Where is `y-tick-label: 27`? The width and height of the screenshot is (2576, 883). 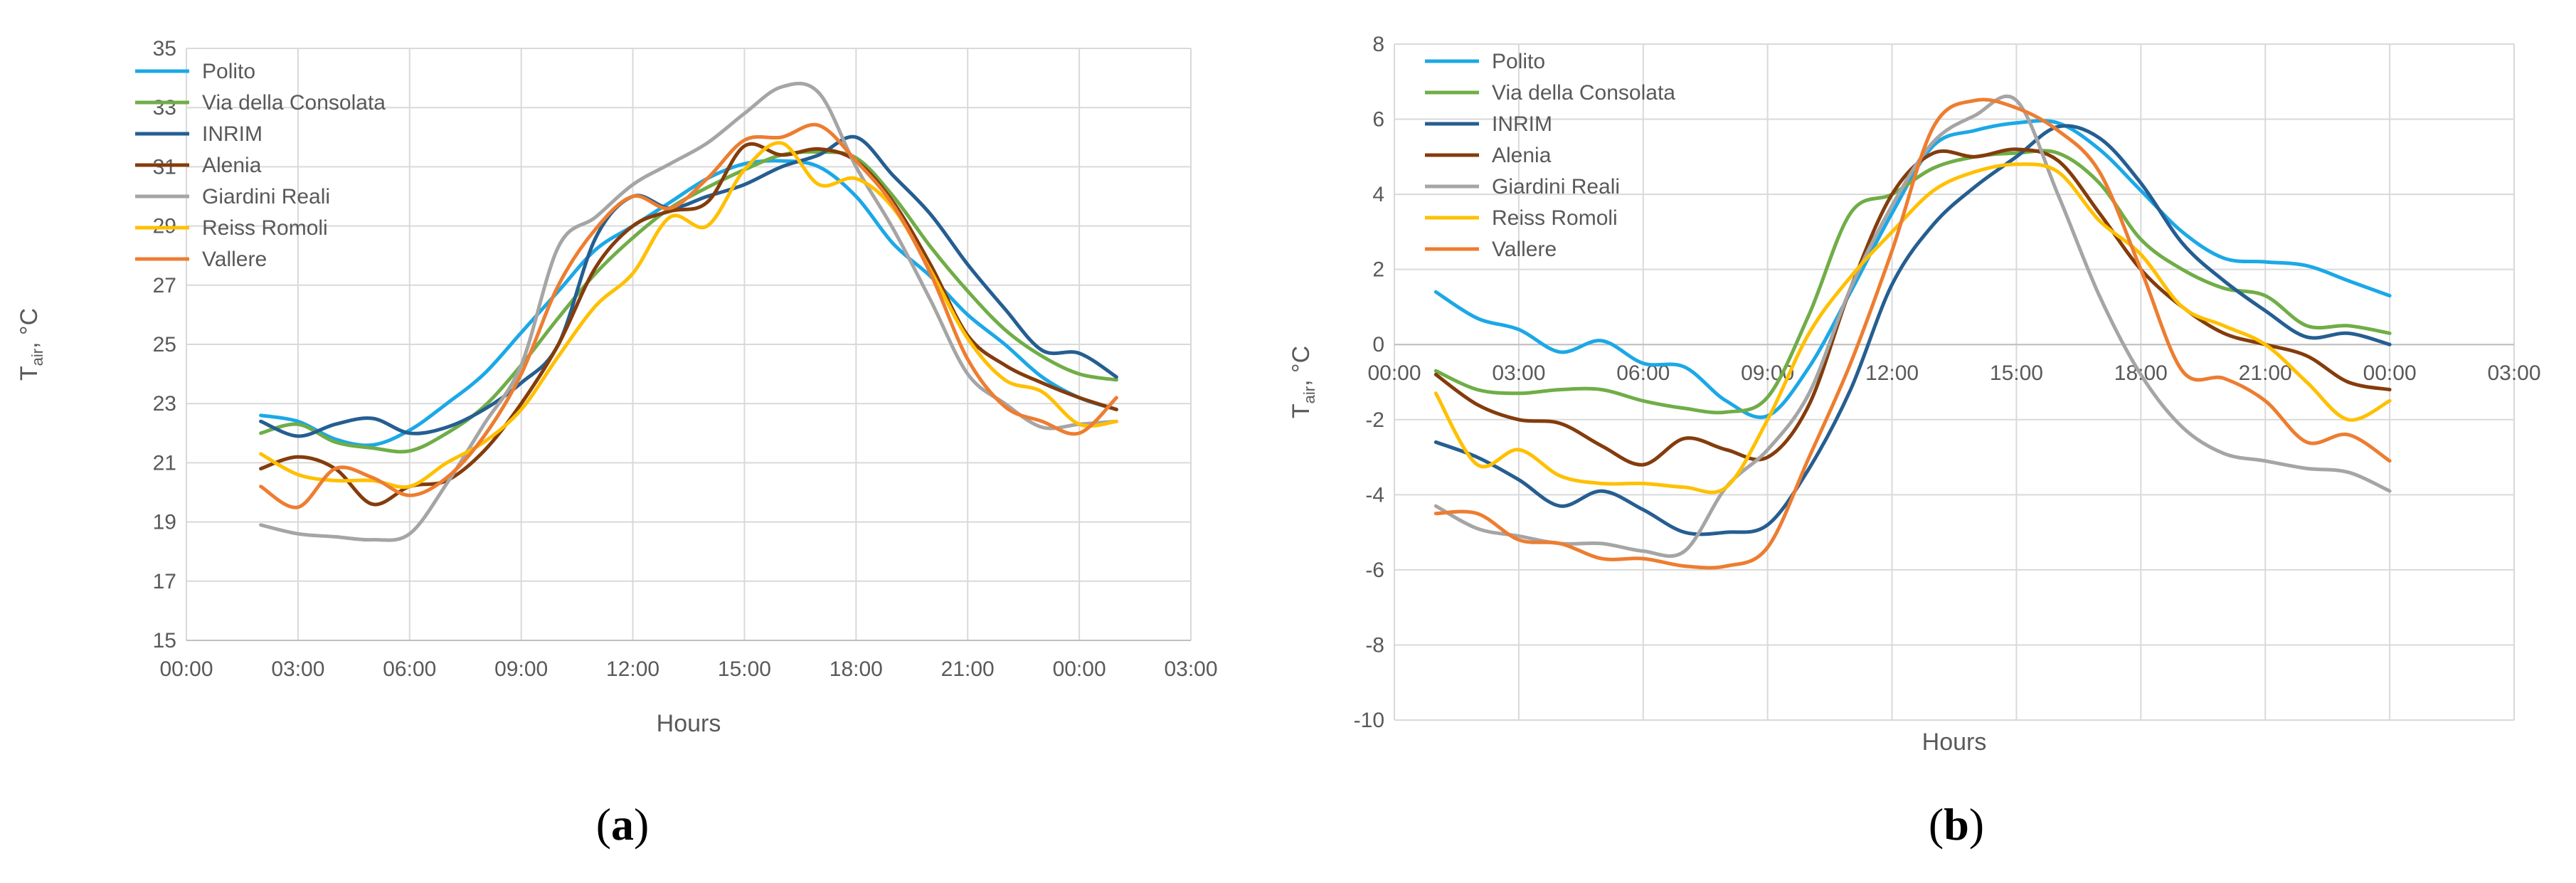
y-tick-label: 27 is located at coordinates (164, 285).